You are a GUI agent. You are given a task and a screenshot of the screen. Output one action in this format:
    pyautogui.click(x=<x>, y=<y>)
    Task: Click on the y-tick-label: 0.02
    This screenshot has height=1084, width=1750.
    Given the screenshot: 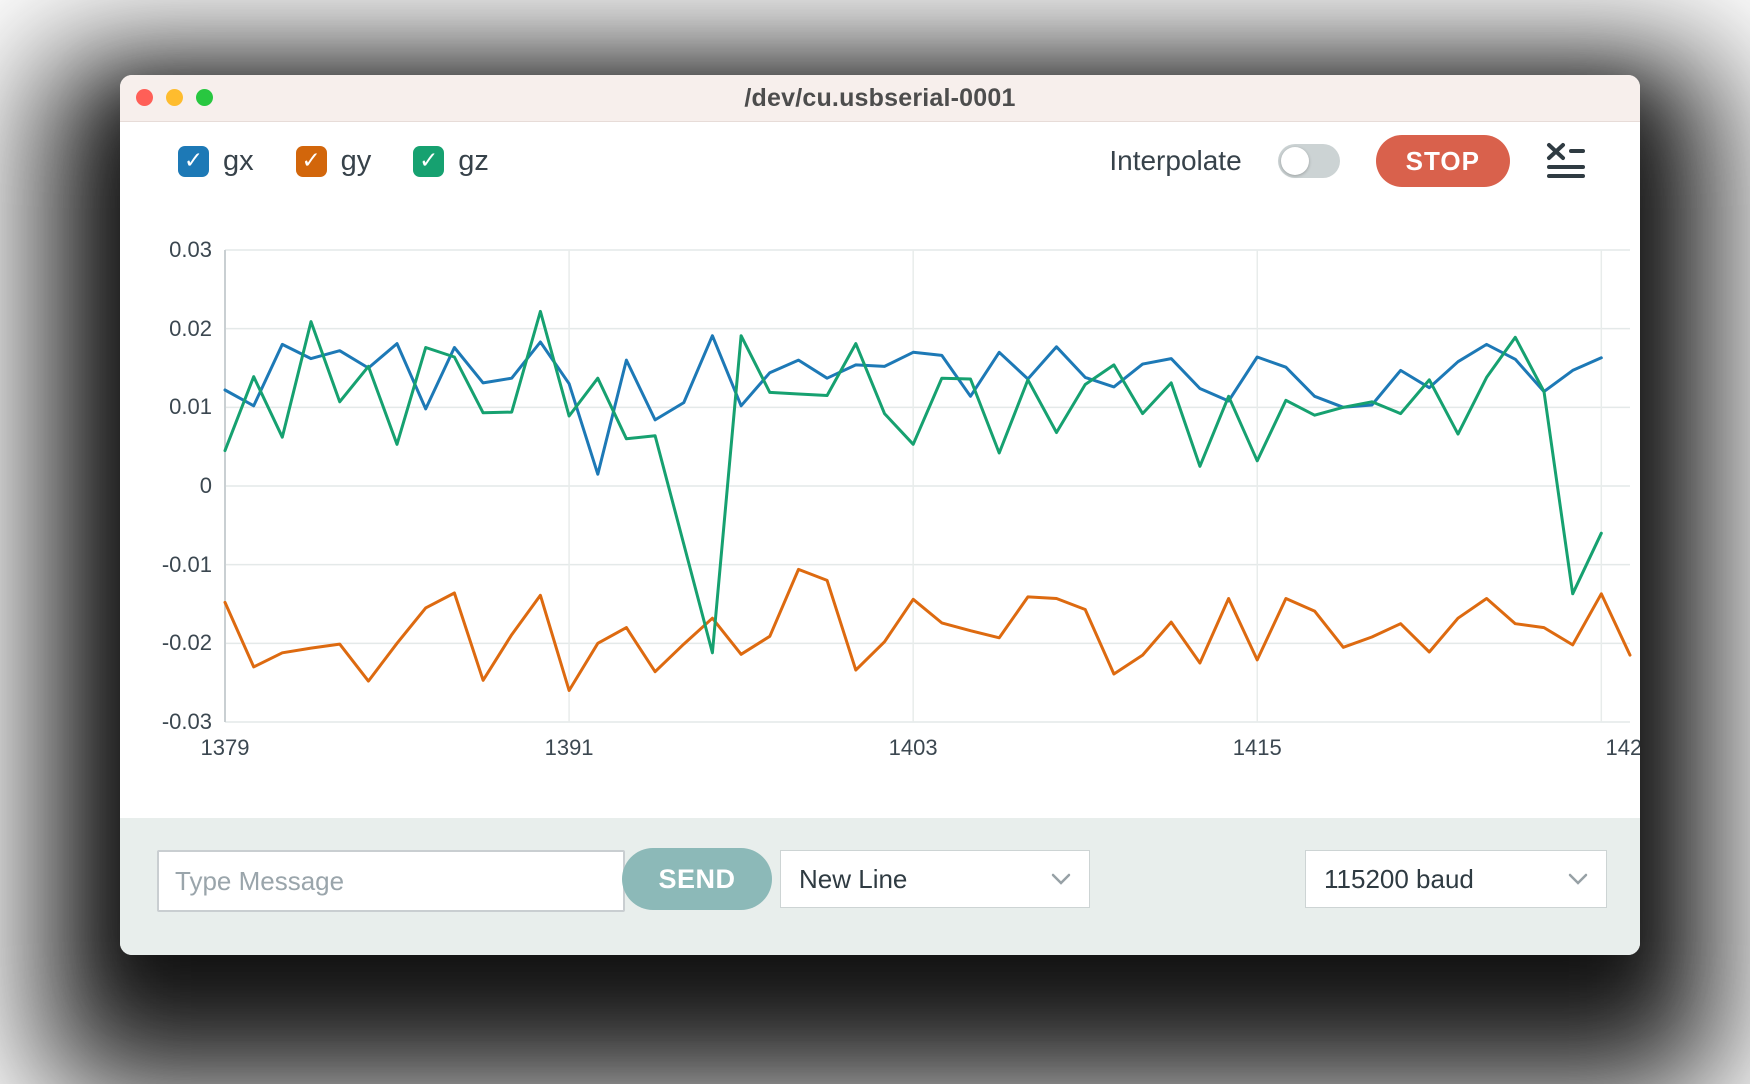 What is the action you would take?
    pyautogui.click(x=190, y=328)
    